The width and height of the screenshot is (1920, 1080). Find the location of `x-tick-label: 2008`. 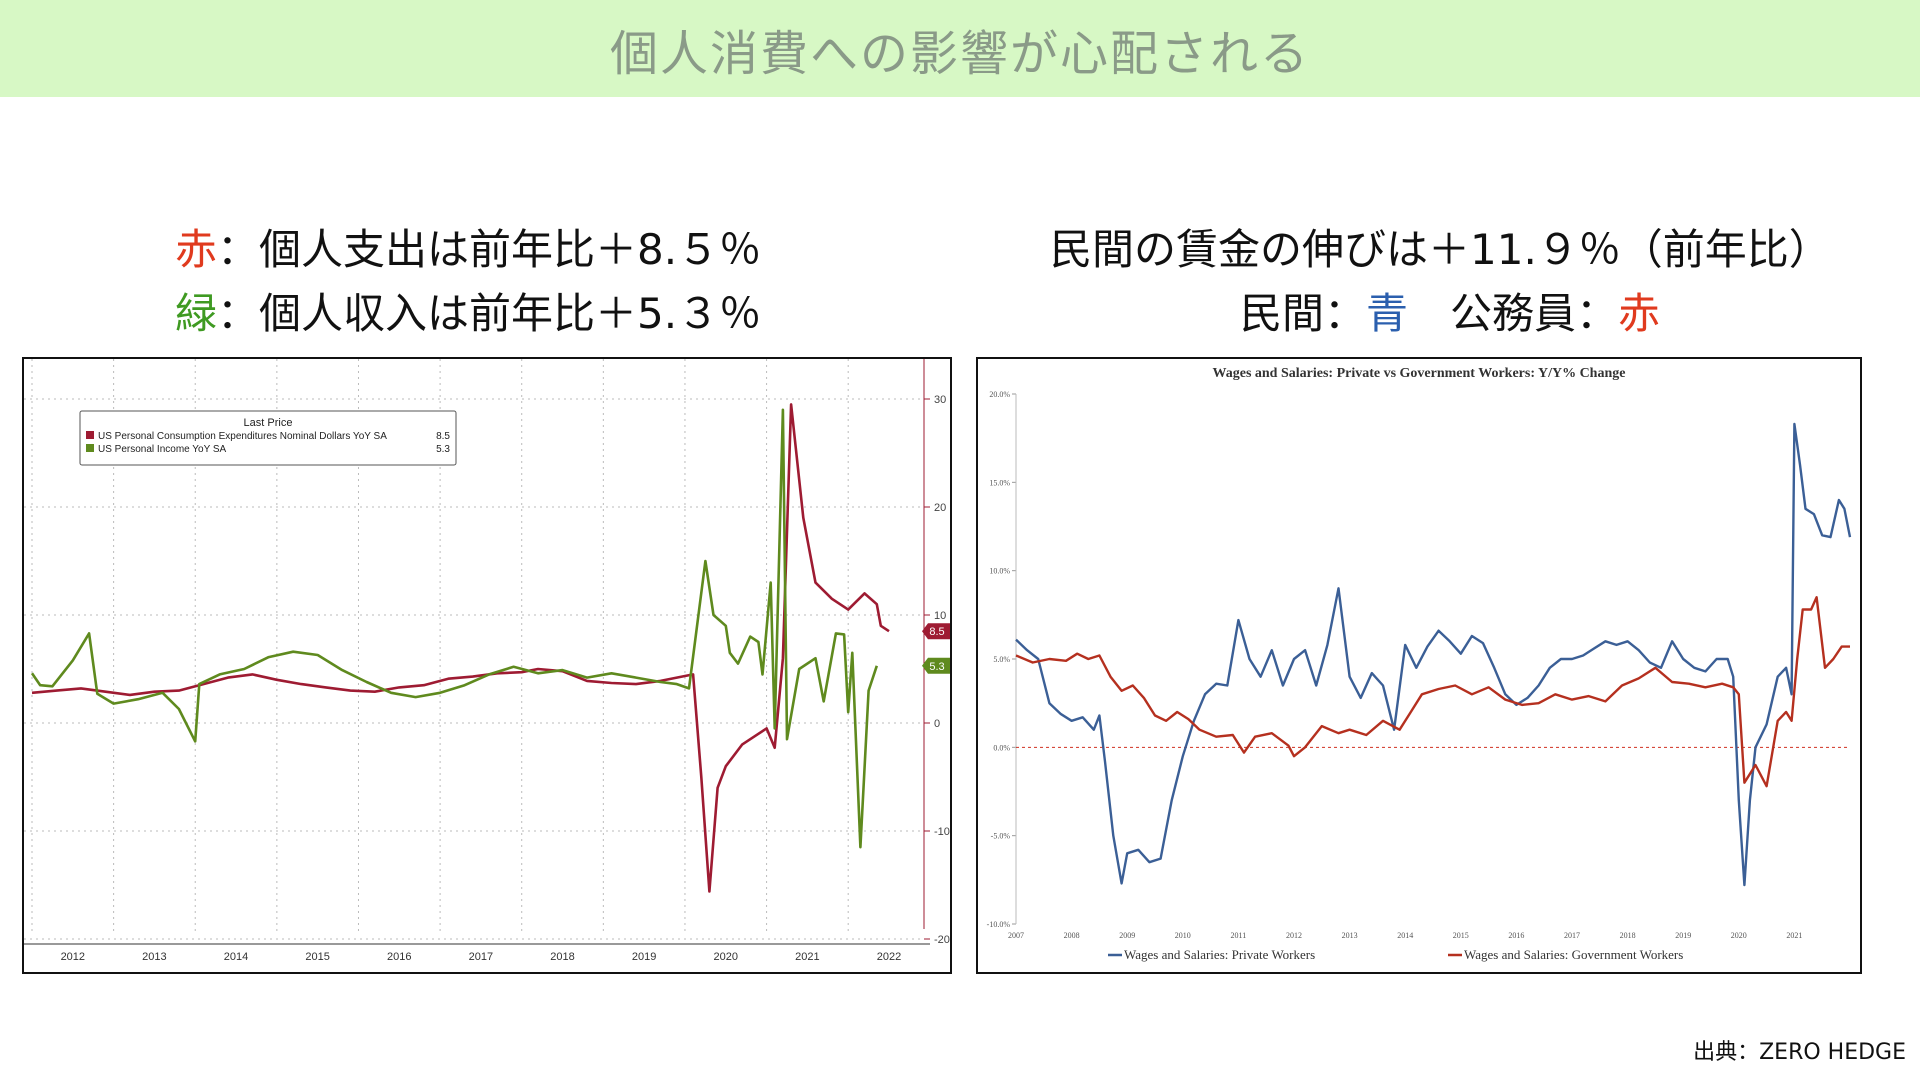

x-tick-label: 2008 is located at coordinates (1072, 935).